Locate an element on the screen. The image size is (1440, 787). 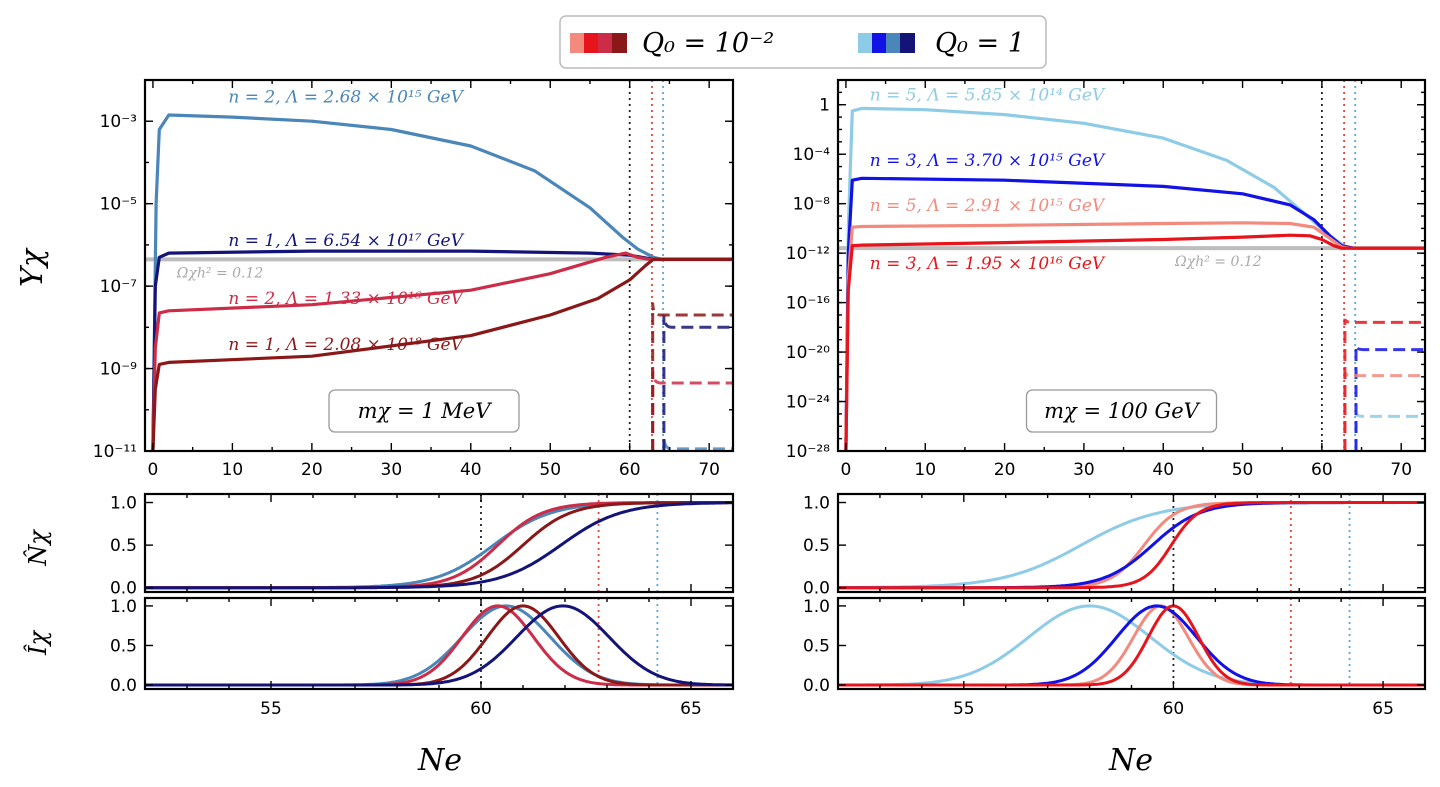
y-tick-label: 10⁻²⁴ is located at coordinates (808, 403).